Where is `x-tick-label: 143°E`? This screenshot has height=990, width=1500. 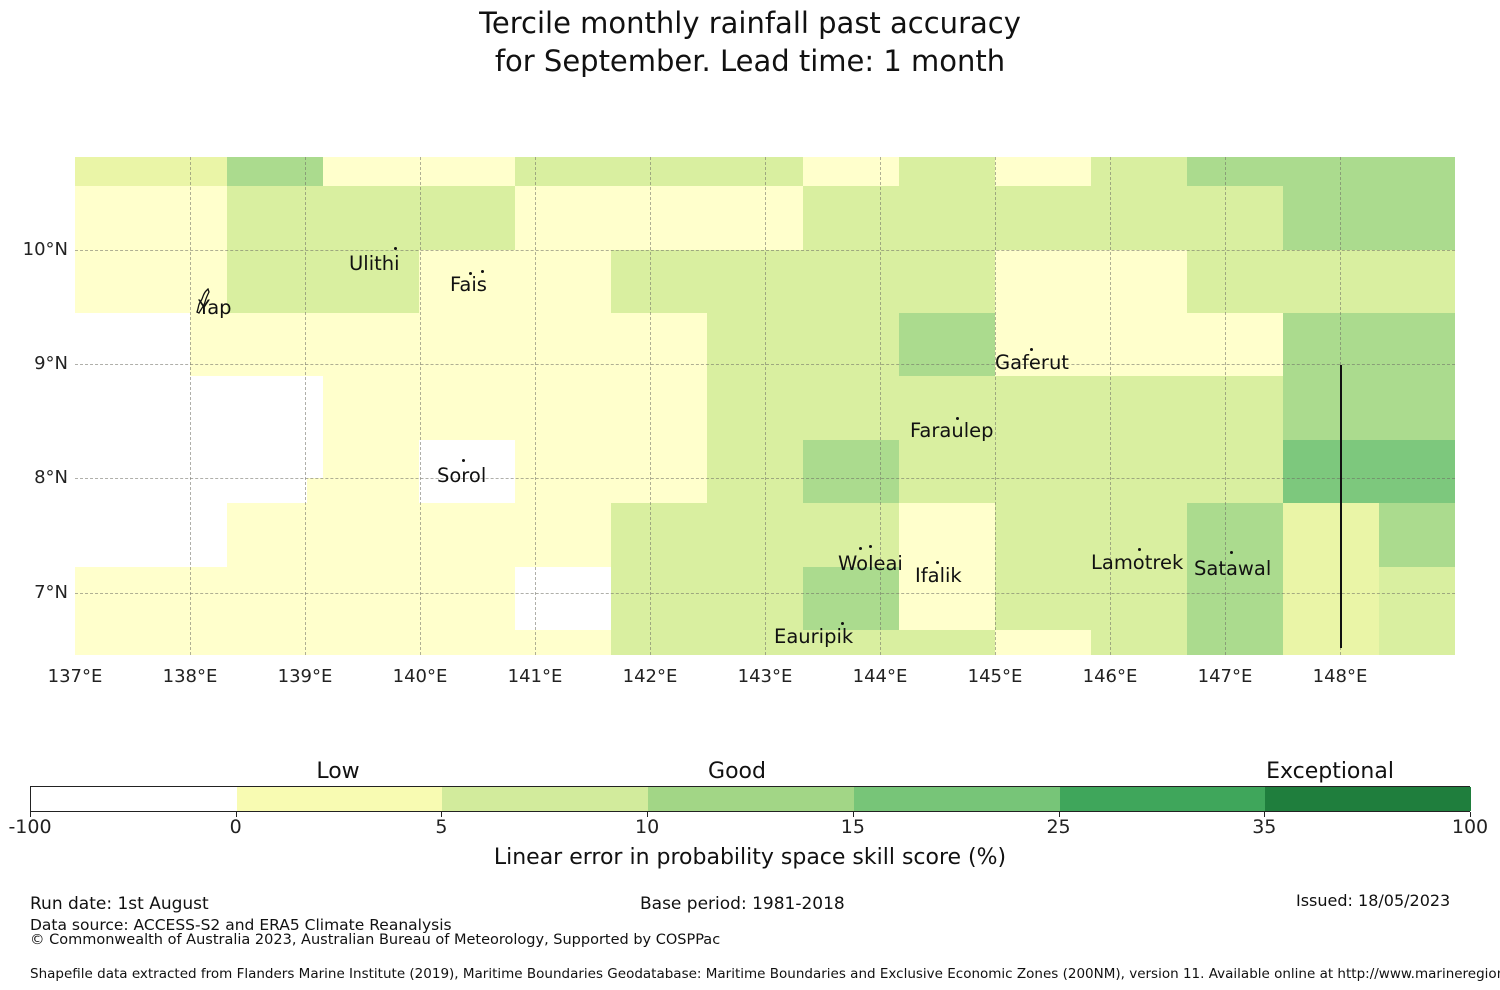
x-tick-label: 143°E is located at coordinates (765, 676).